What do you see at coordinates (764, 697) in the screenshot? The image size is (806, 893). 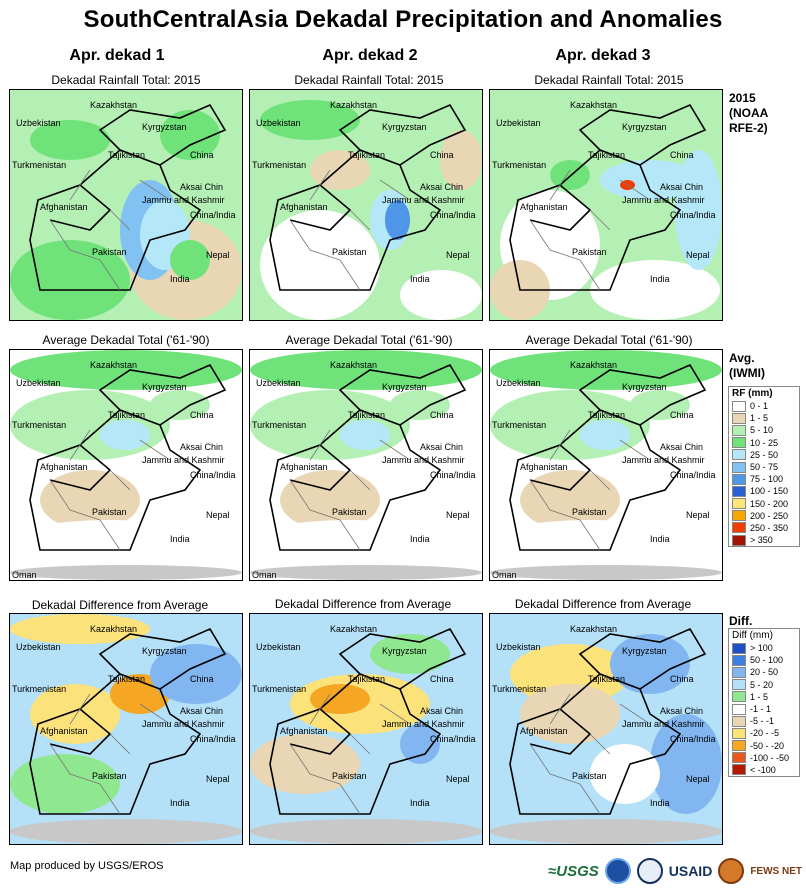 I see `difference-legend-item: 1 - 5` at bounding box center [764, 697].